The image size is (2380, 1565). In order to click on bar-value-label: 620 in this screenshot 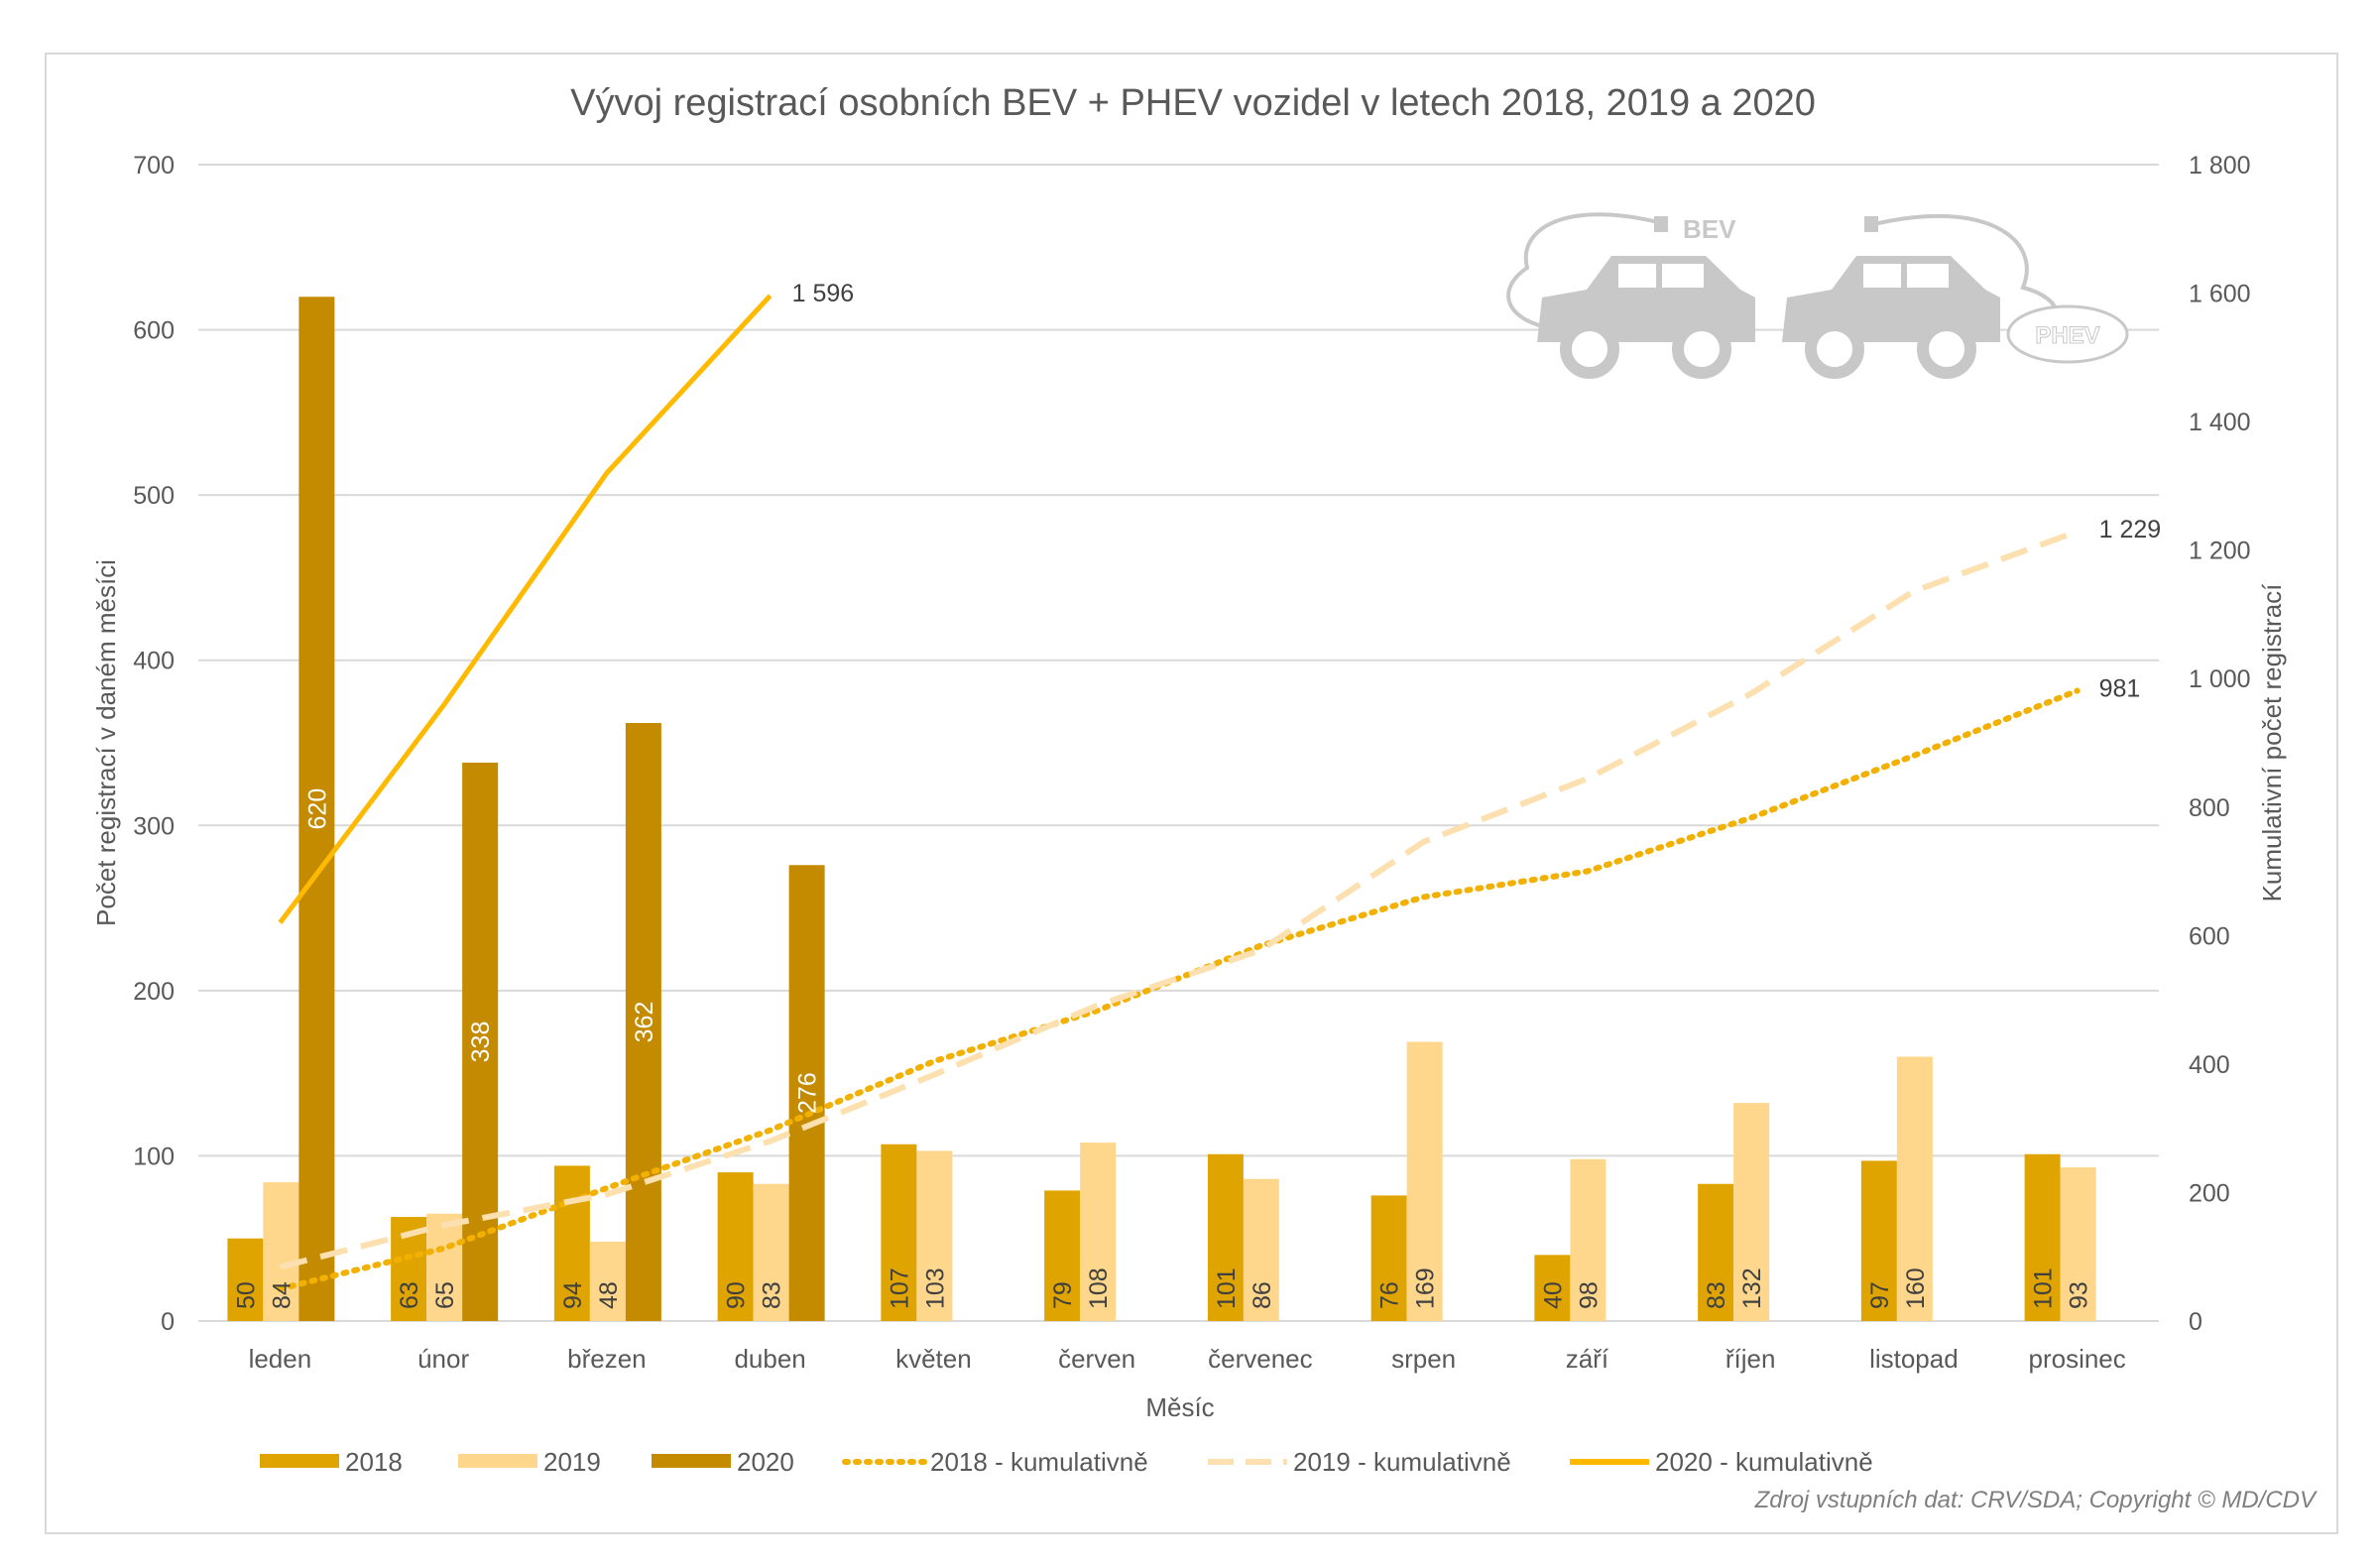, I will do `click(317, 809)`.